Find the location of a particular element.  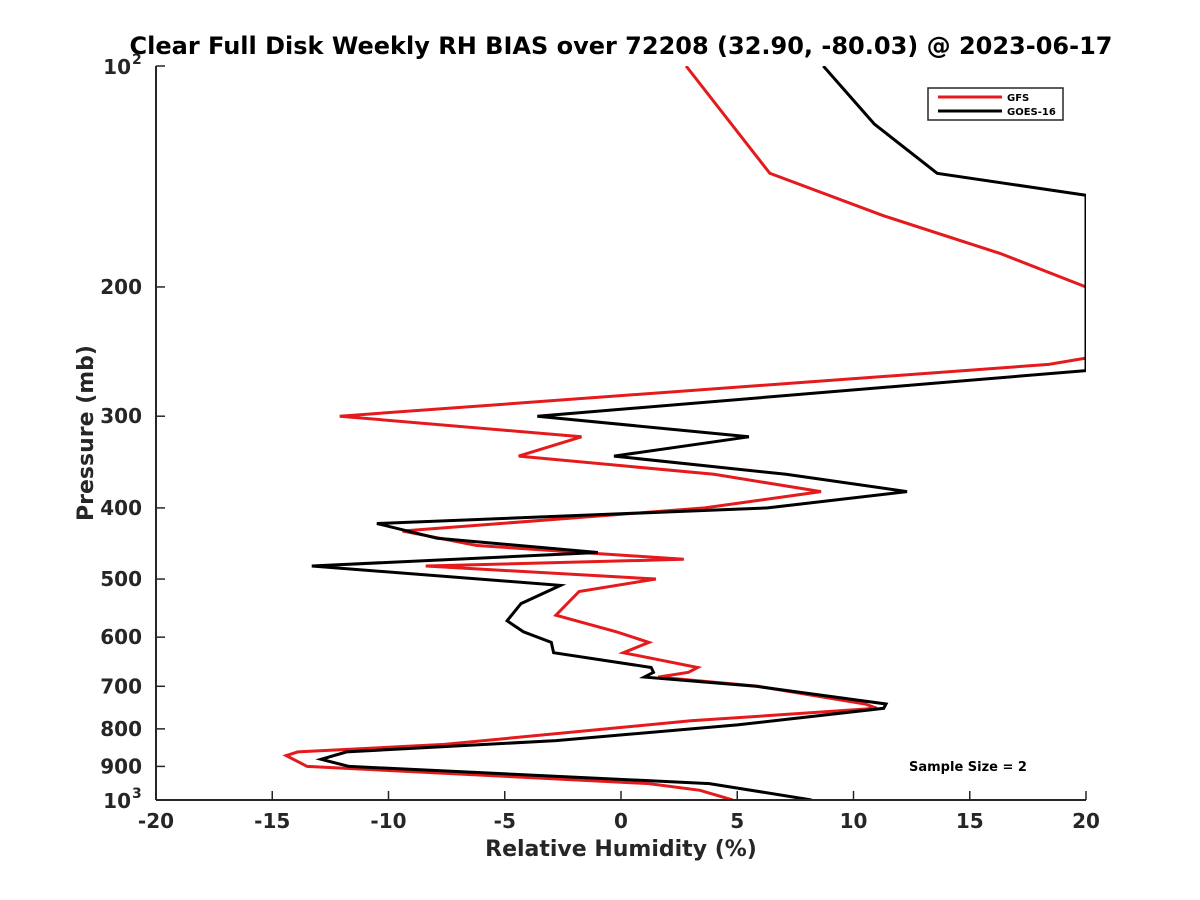

legend: GFS GOES-16 is located at coordinates (995, 104).